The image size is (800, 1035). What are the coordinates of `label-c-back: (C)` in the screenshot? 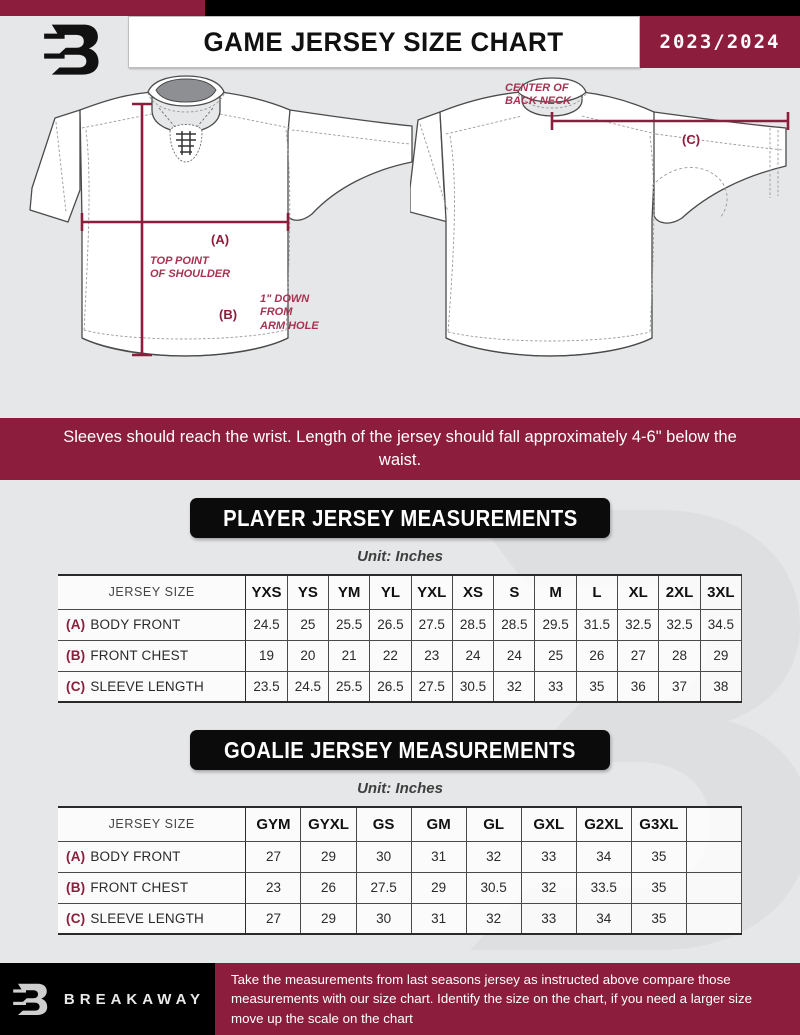 It's located at (691, 139).